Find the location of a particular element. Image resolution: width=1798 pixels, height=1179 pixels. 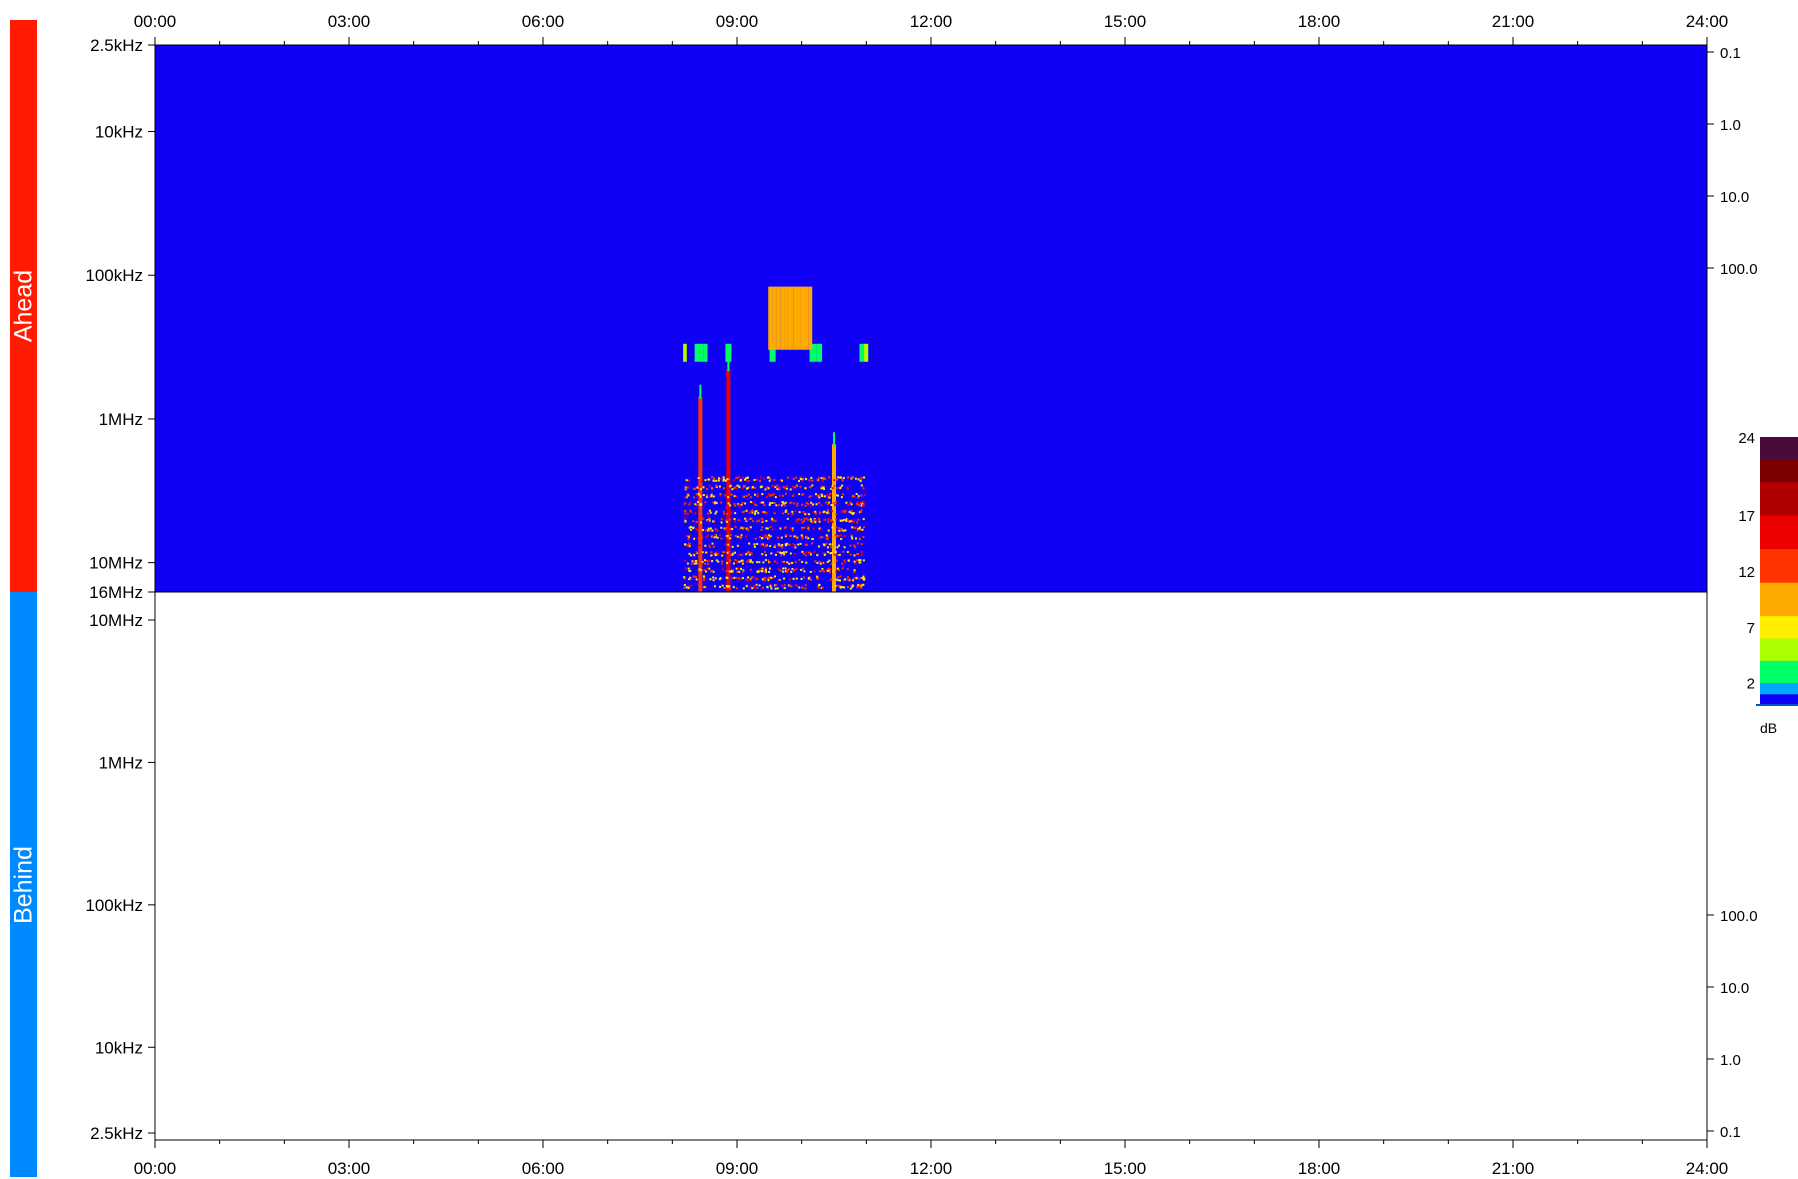

burst-tip is located at coordinates (834, 439).